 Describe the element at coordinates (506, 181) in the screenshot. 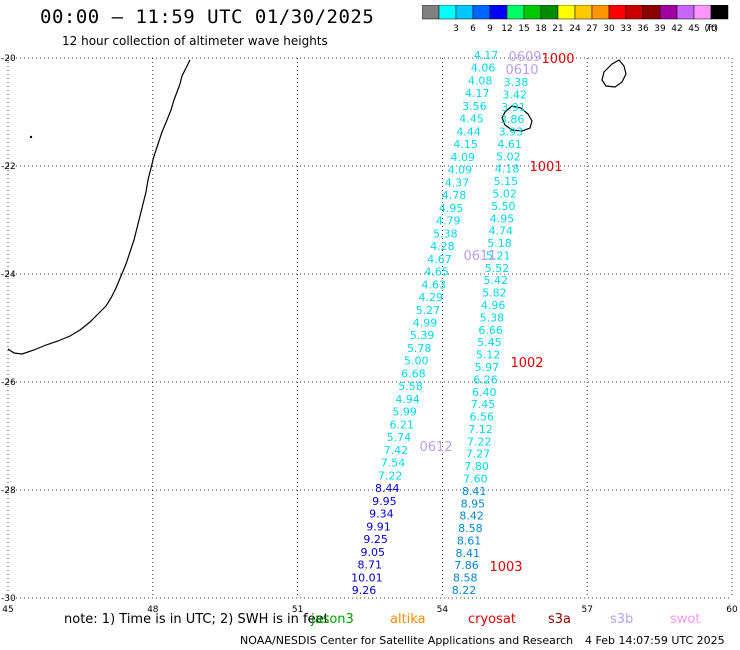

I see `wave-height-label: 5.15` at that location.